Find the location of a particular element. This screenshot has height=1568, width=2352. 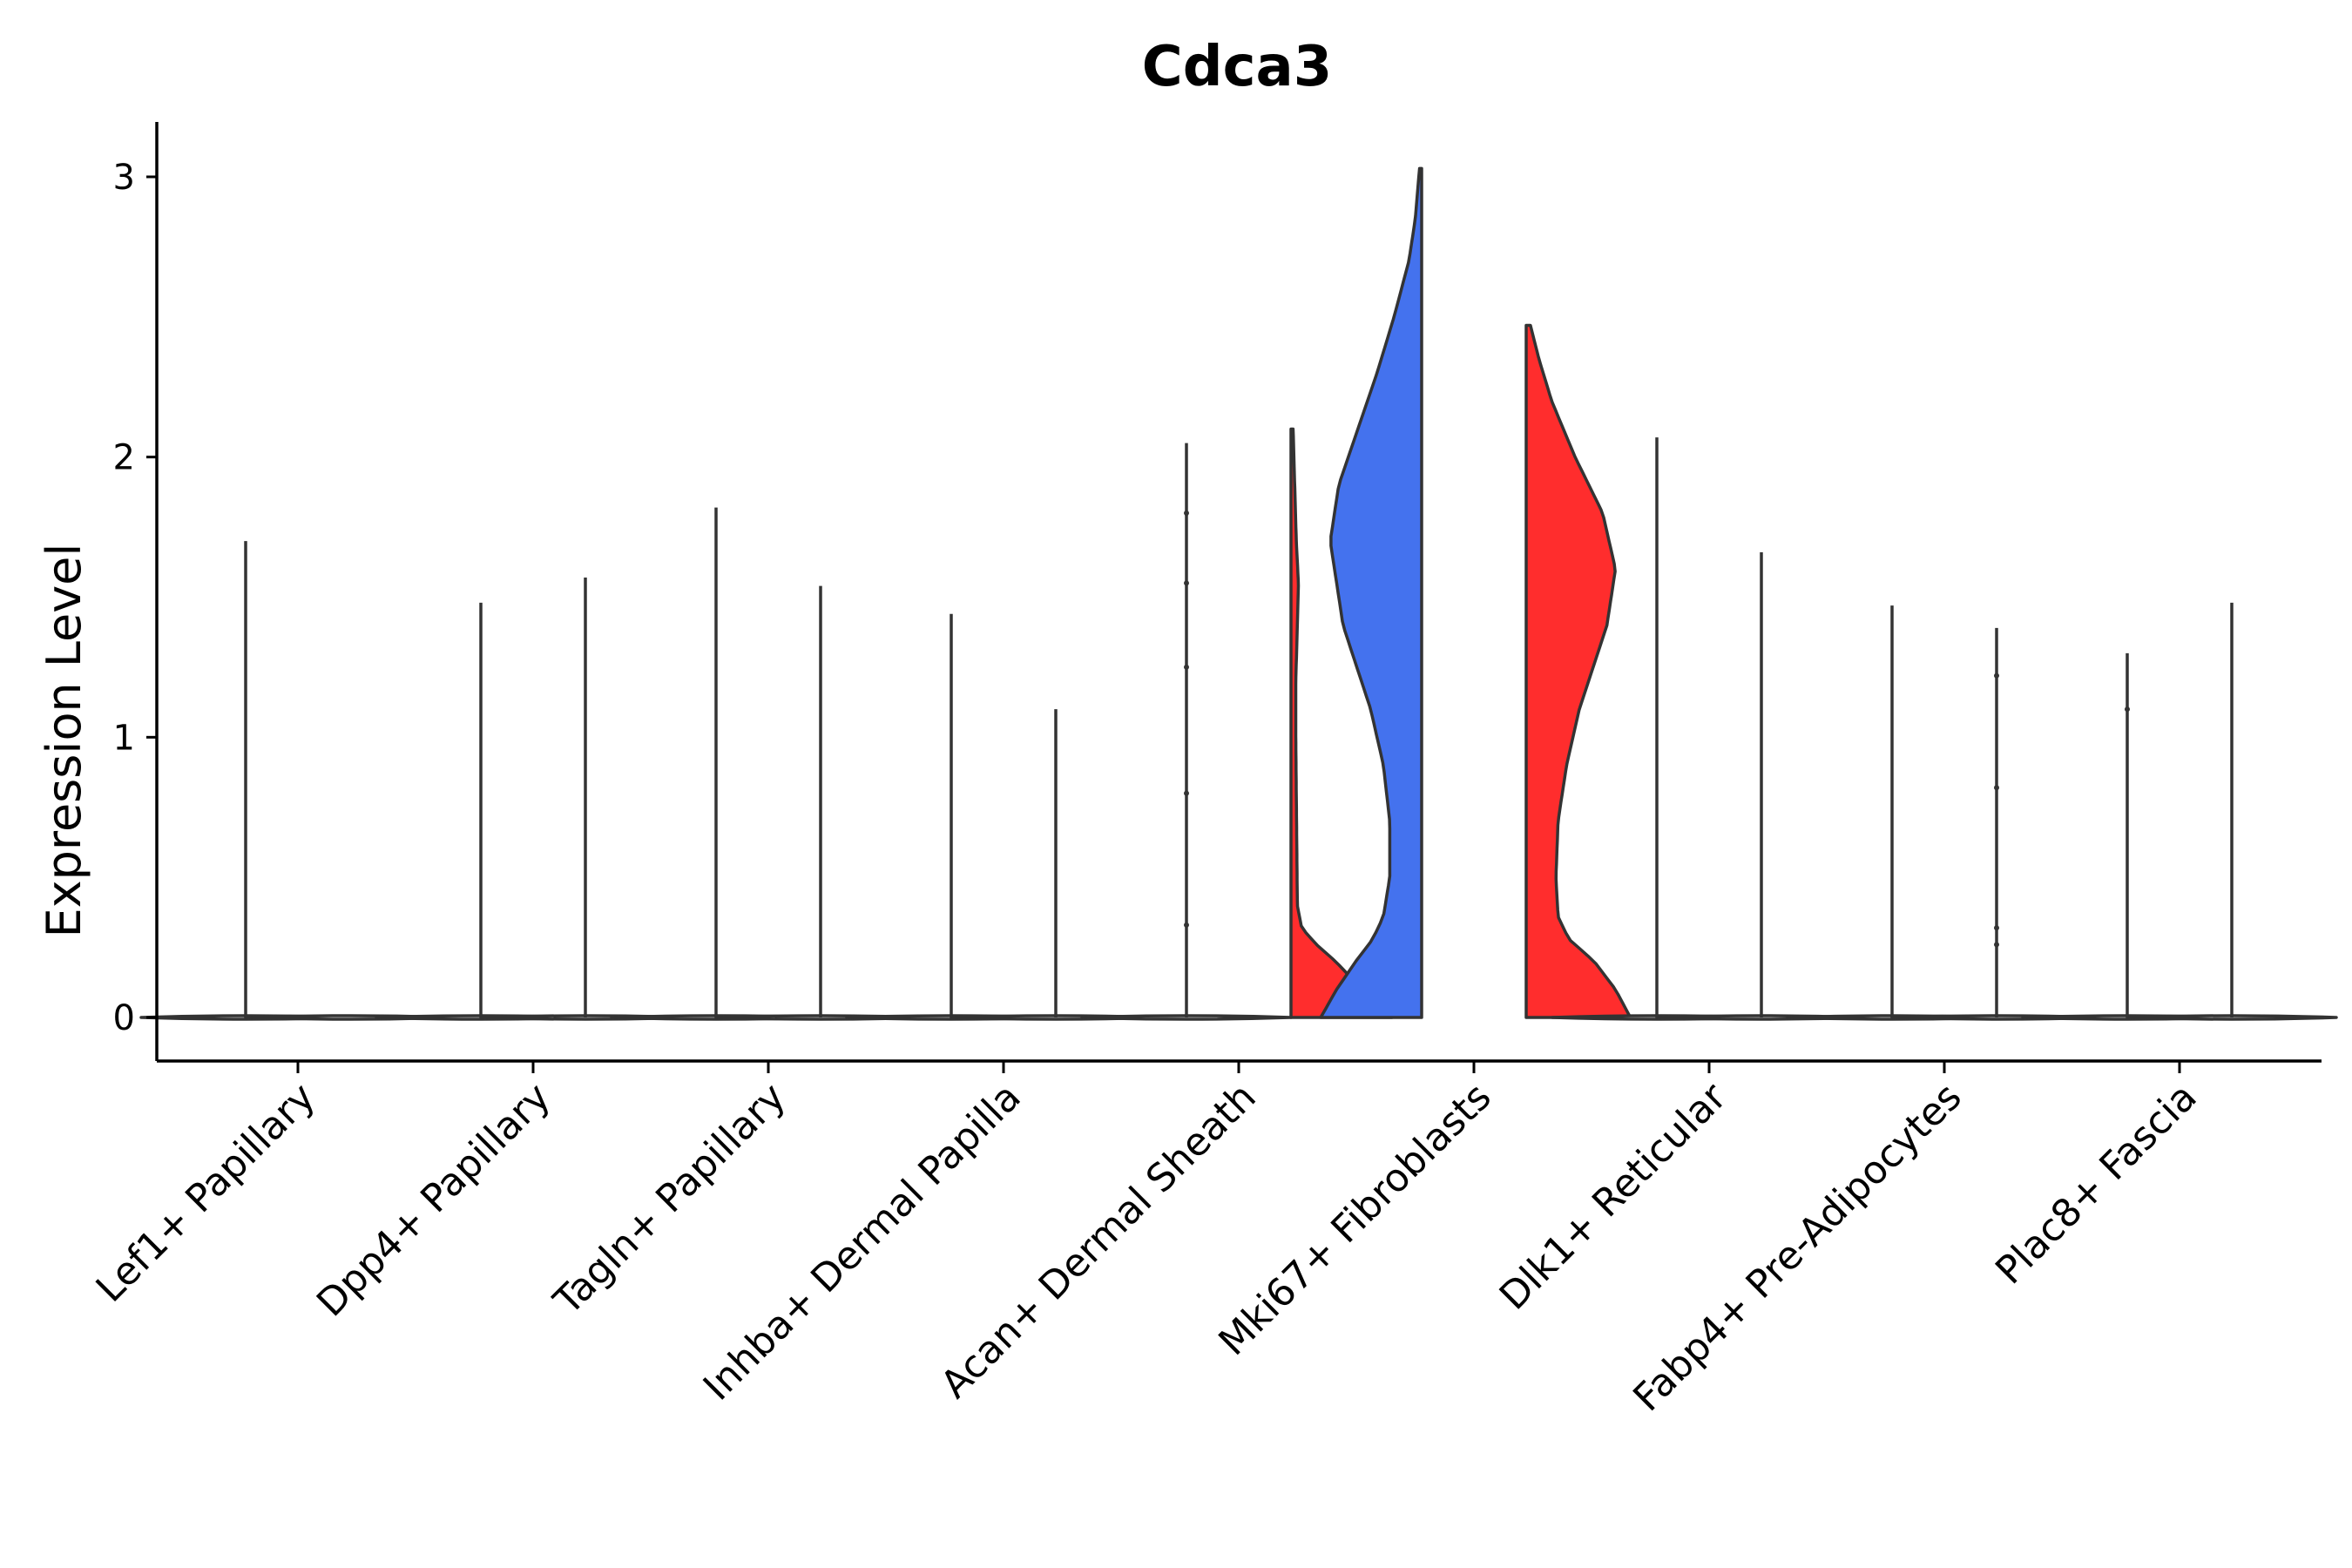

y-axis-label: Expression Level is located at coordinates (64, 741).